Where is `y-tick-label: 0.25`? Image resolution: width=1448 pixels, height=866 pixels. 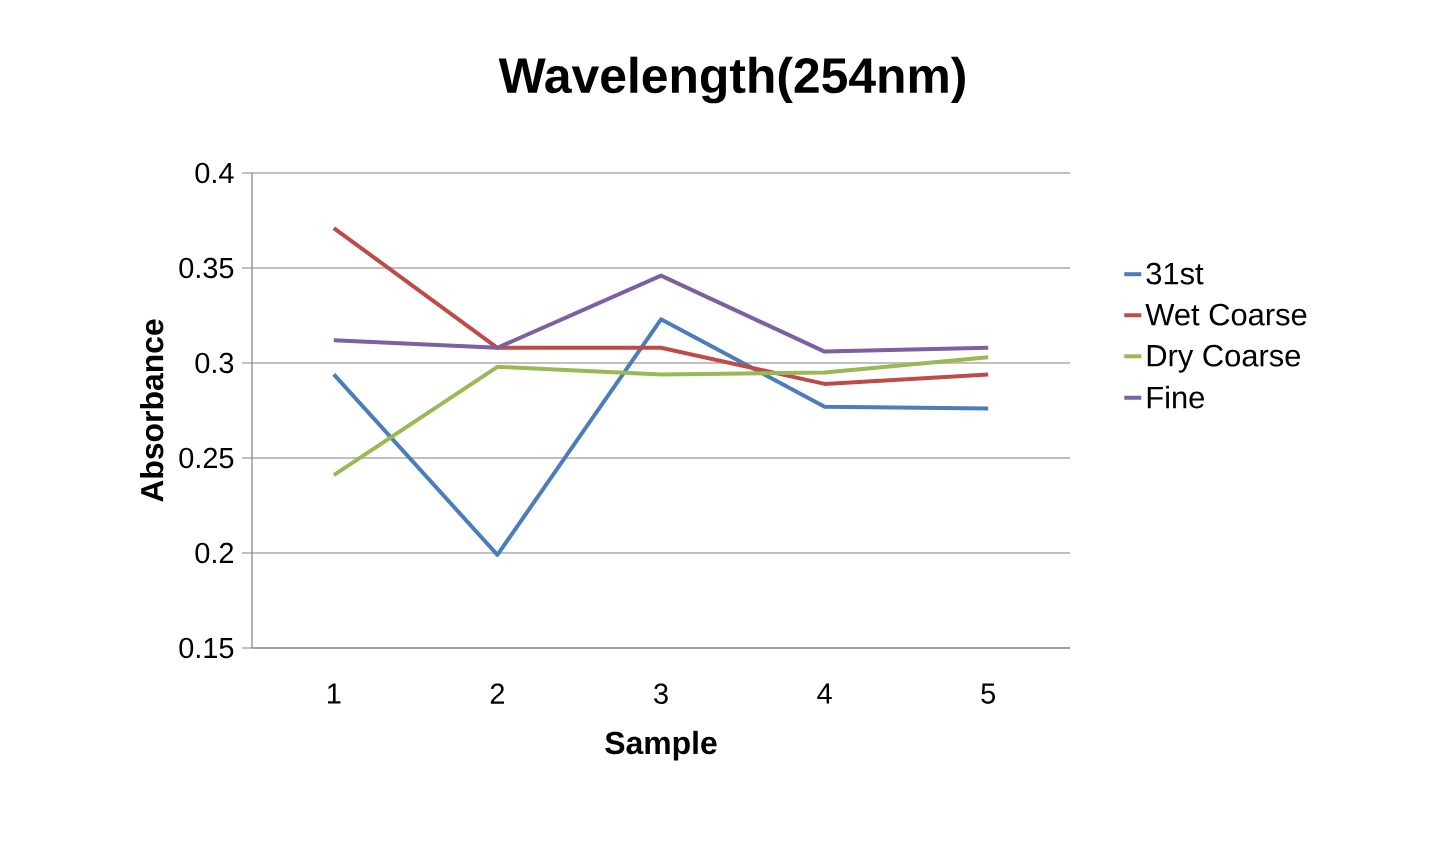
y-tick-label: 0.25 is located at coordinates (206, 458).